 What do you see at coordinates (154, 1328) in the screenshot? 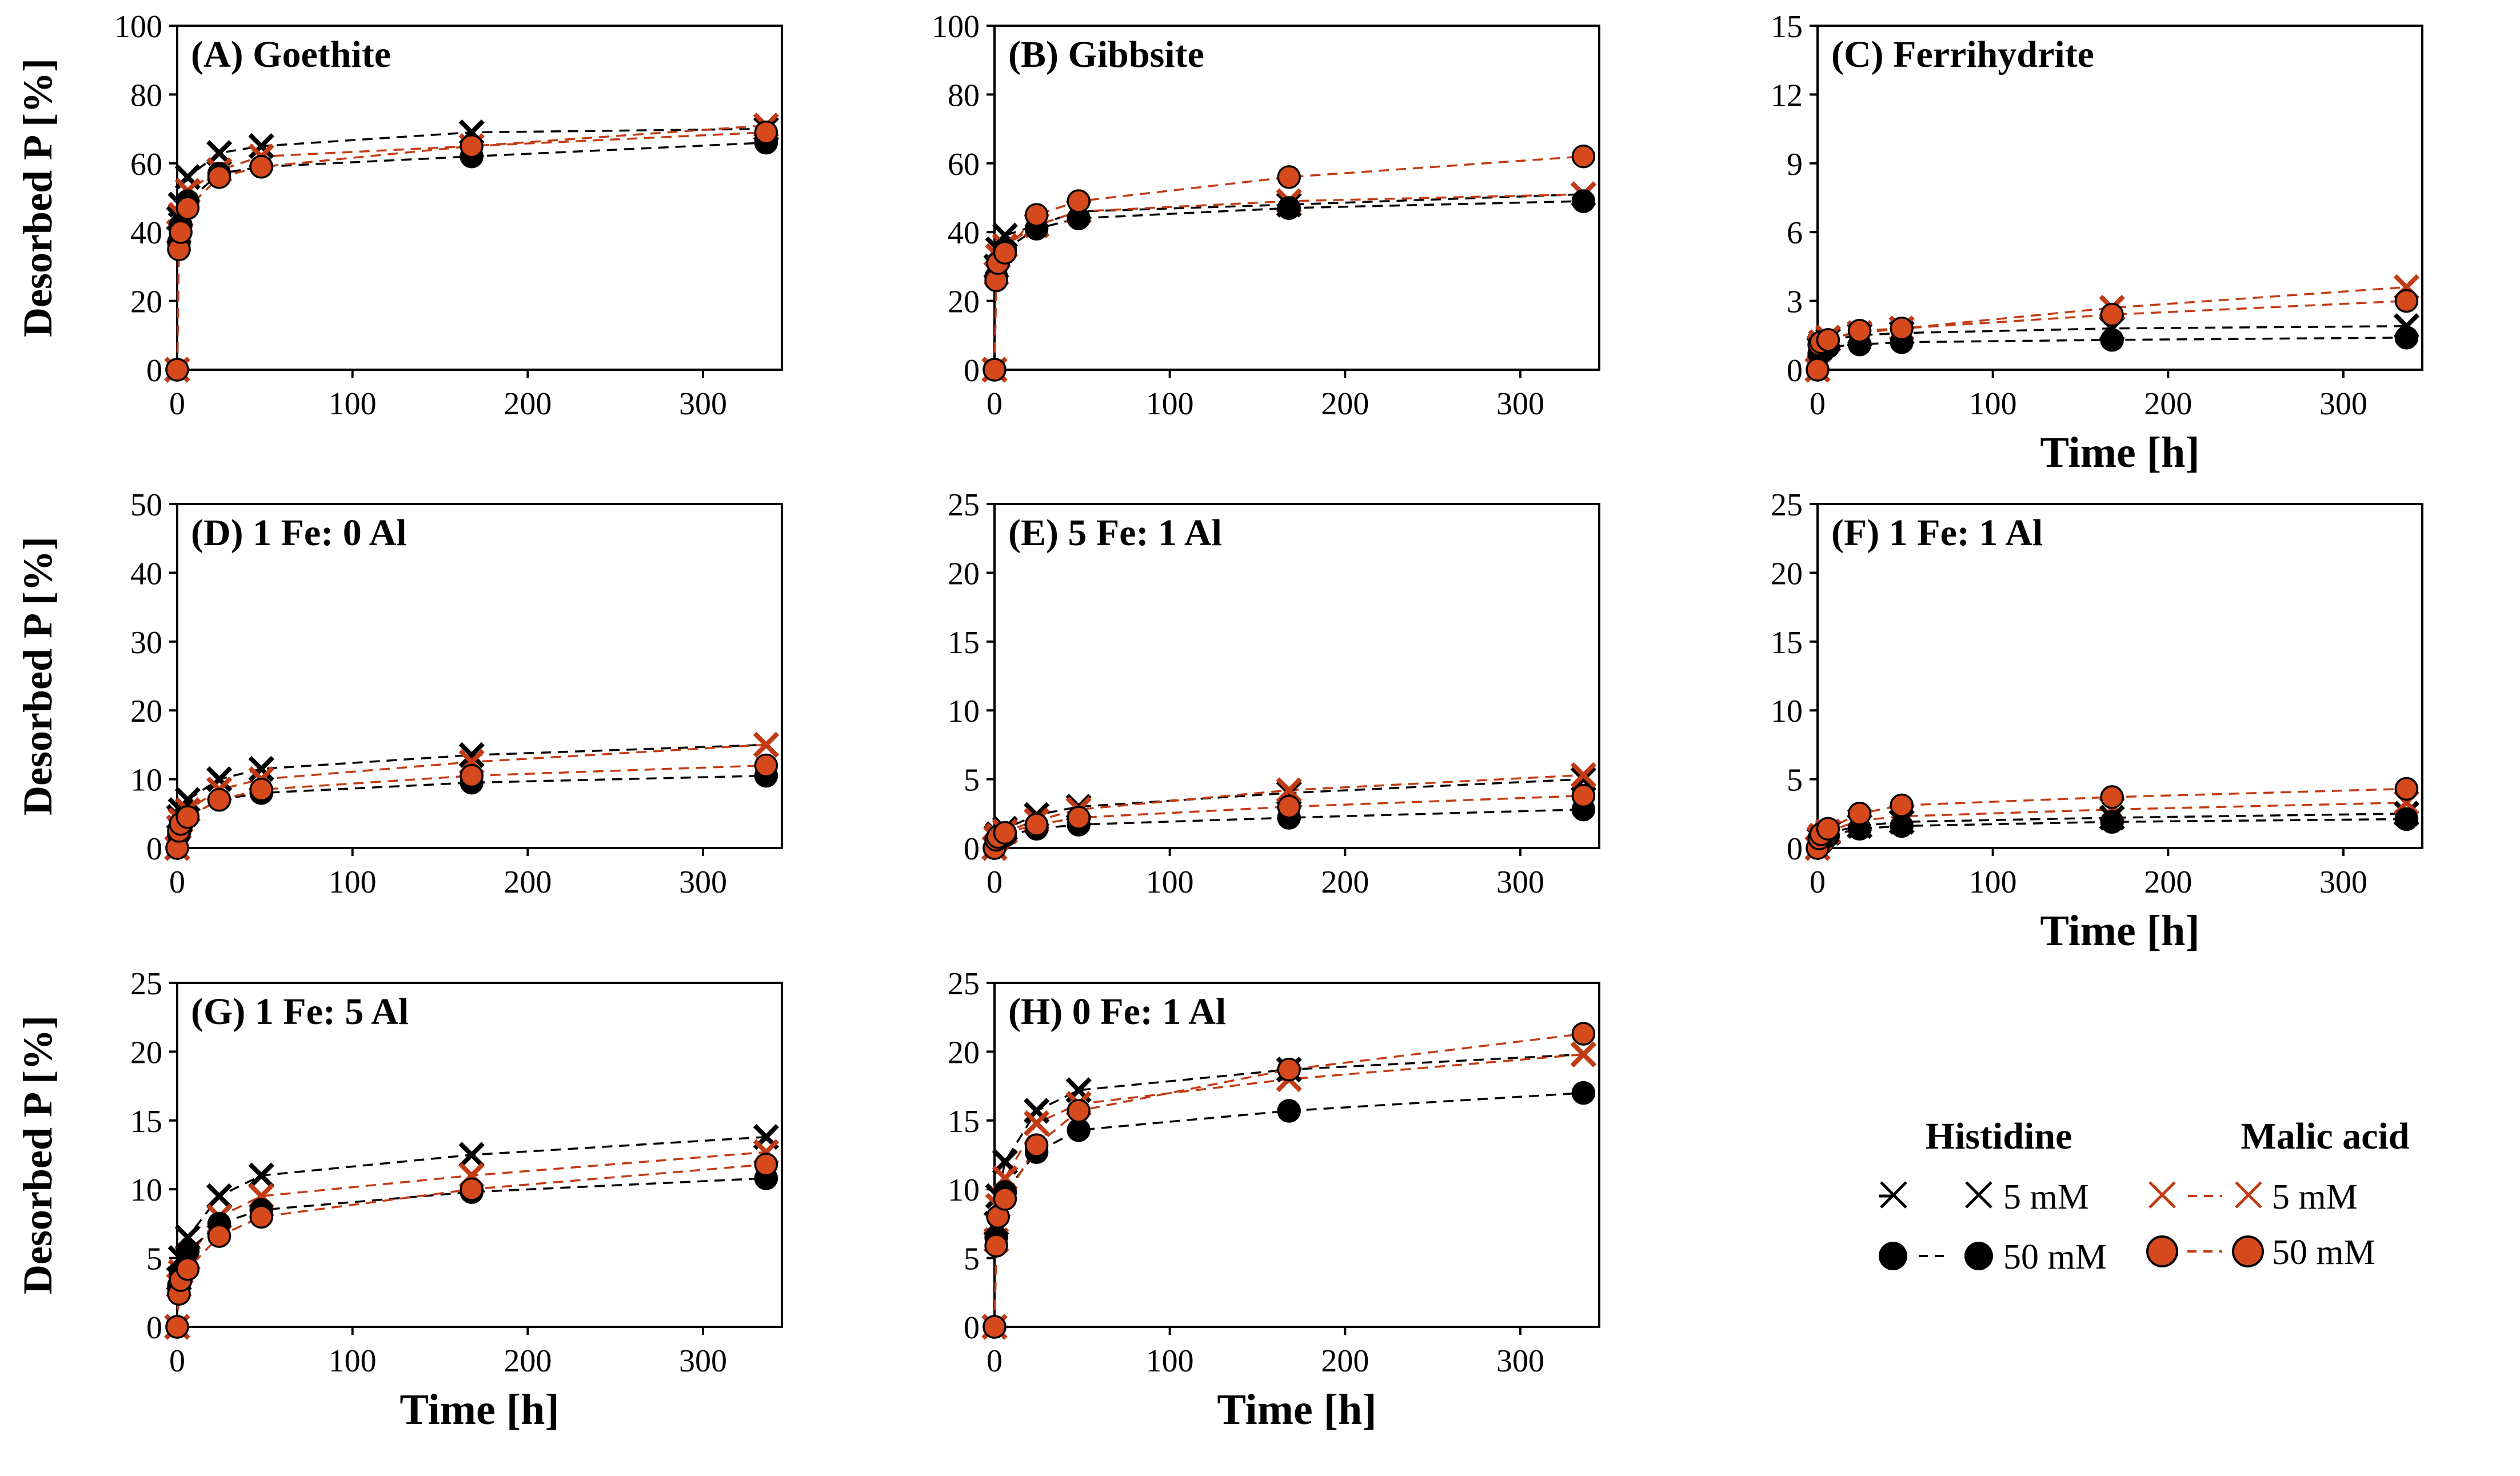
I see `panel-g-ytick-label: 0` at bounding box center [154, 1328].